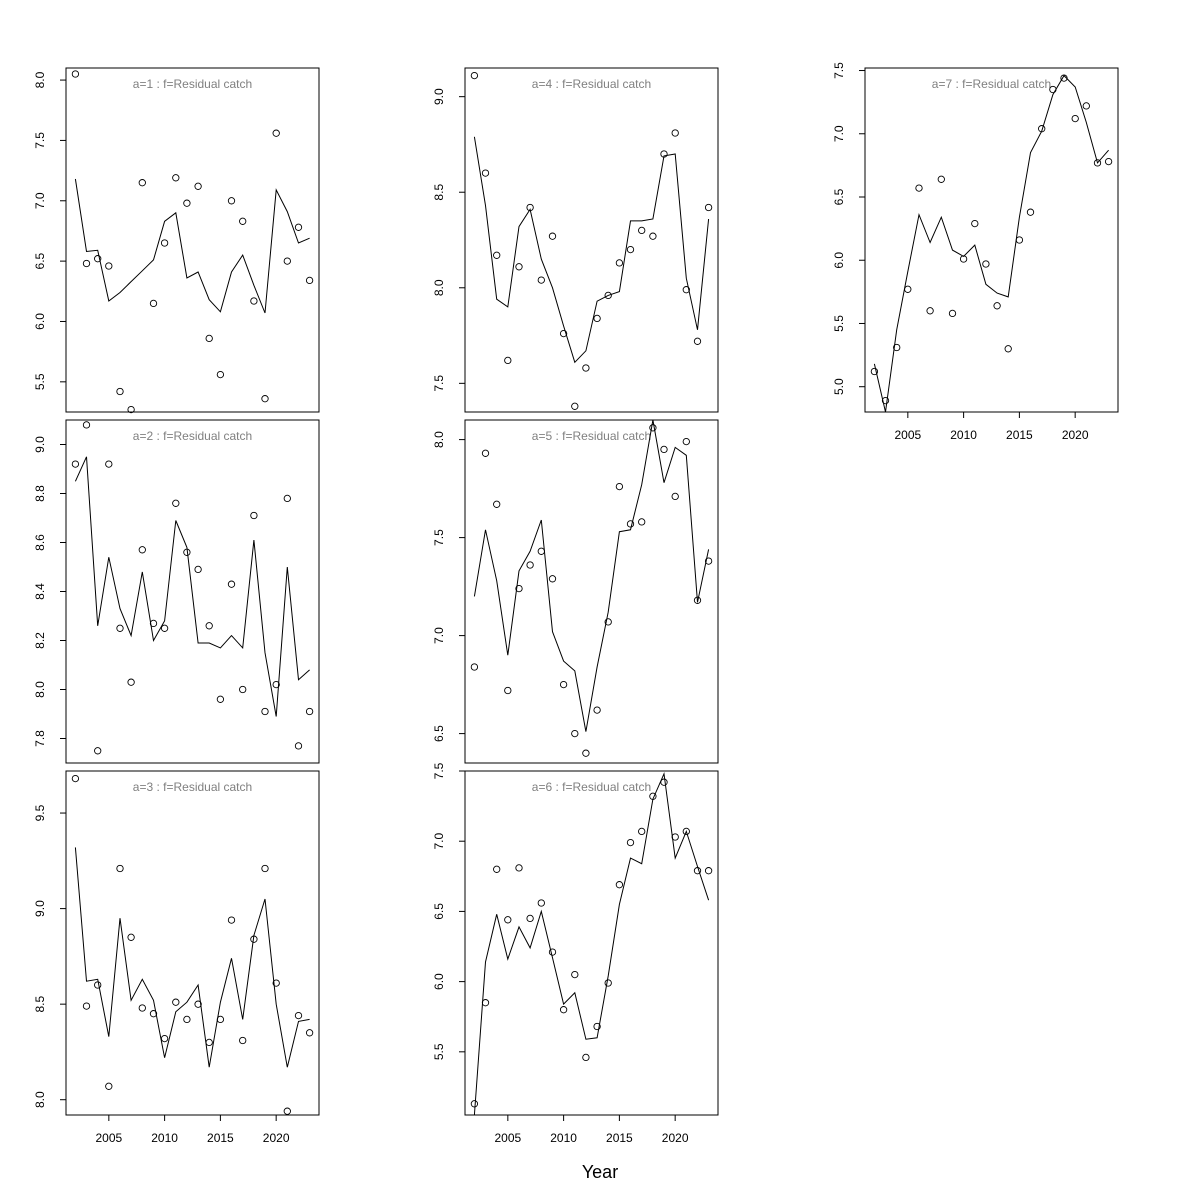  Describe the element at coordinates (1019, 435) in the screenshot. I see `x-tick-label: 2015` at that location.